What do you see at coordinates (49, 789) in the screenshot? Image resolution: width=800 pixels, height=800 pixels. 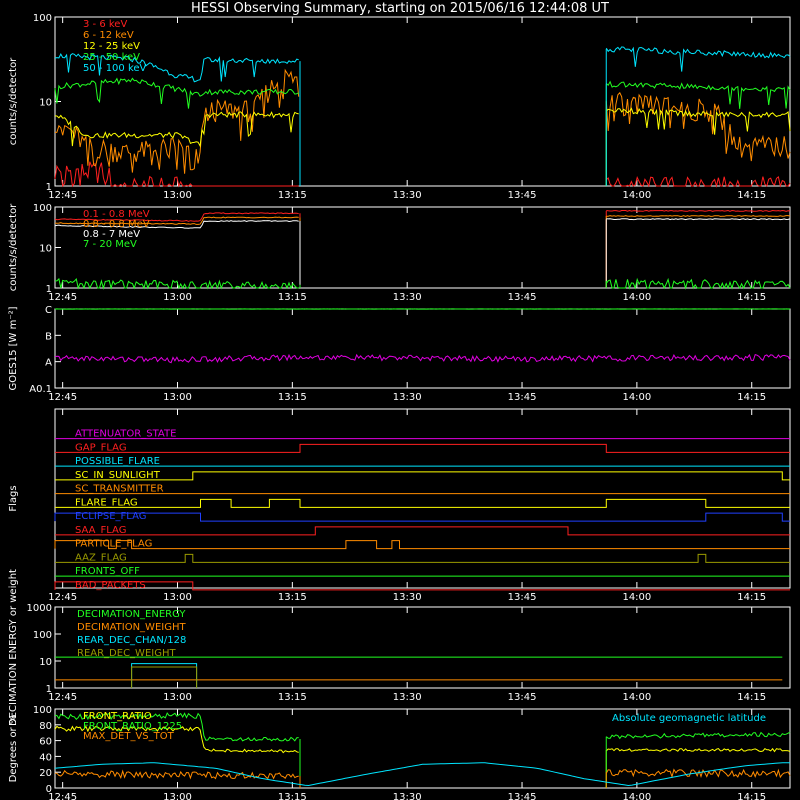 I see `y-tick-label: 0` at bounding box center [49, 789].